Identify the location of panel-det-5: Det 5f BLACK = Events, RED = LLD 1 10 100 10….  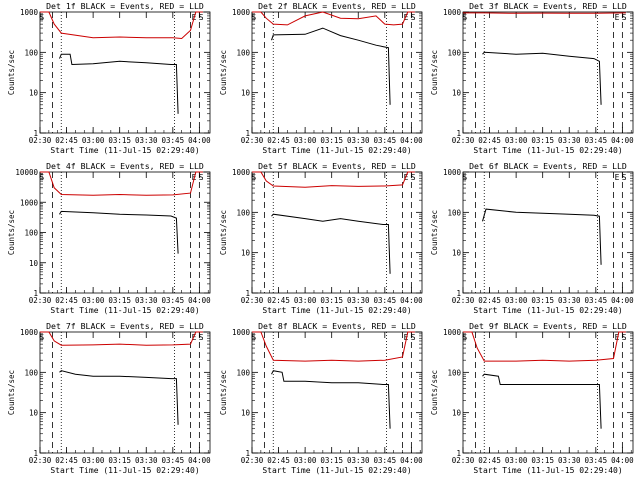
(321, 238).